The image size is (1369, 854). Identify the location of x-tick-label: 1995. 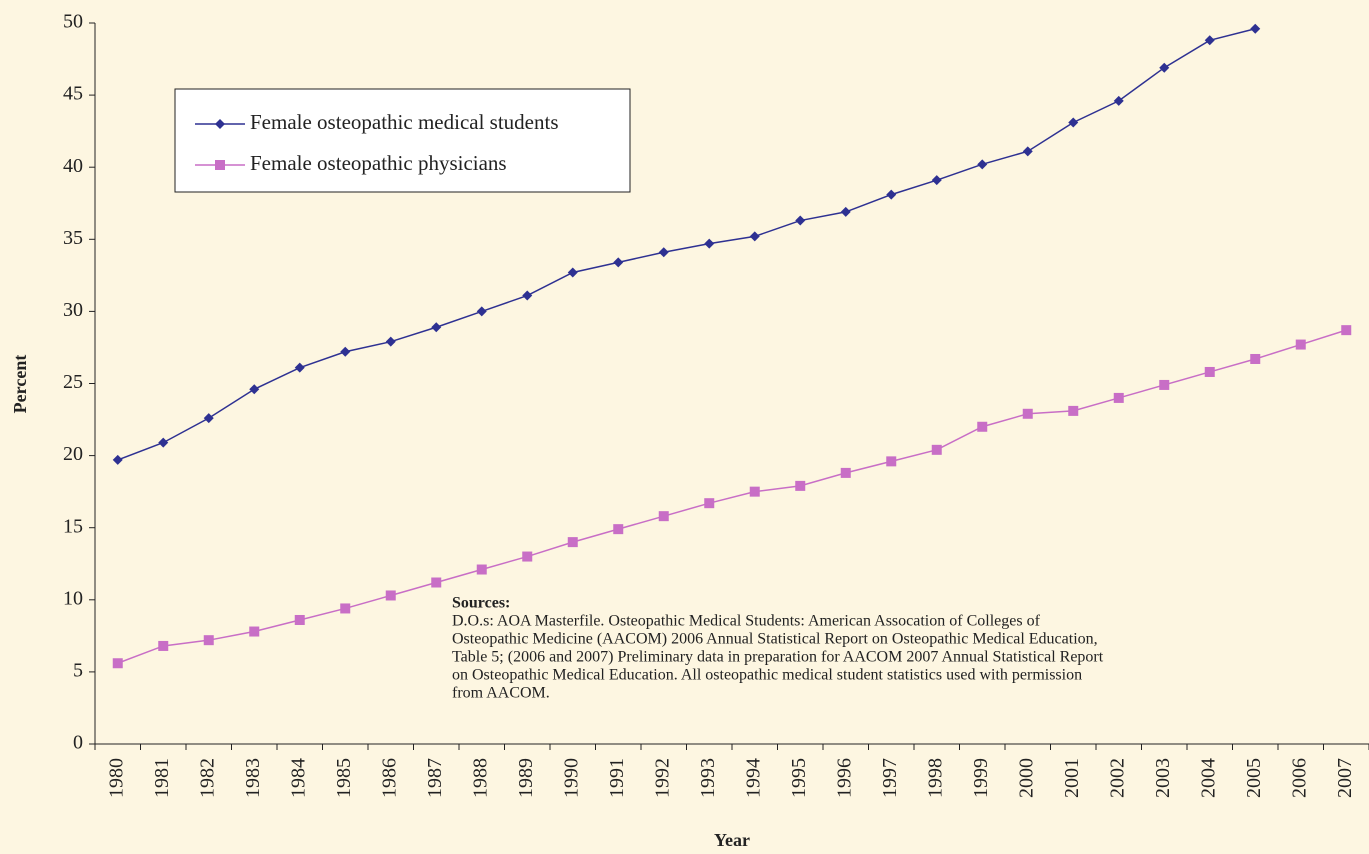
(799, 778).